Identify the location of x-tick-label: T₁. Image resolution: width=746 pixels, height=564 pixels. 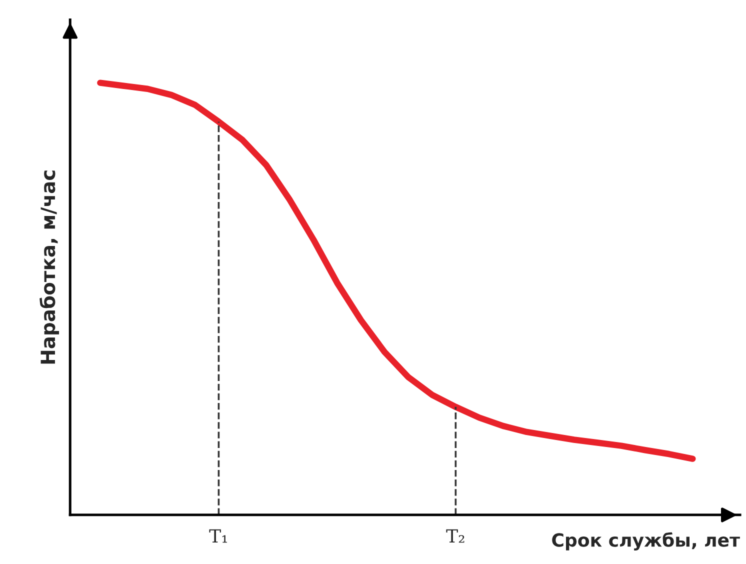
(218, 536).